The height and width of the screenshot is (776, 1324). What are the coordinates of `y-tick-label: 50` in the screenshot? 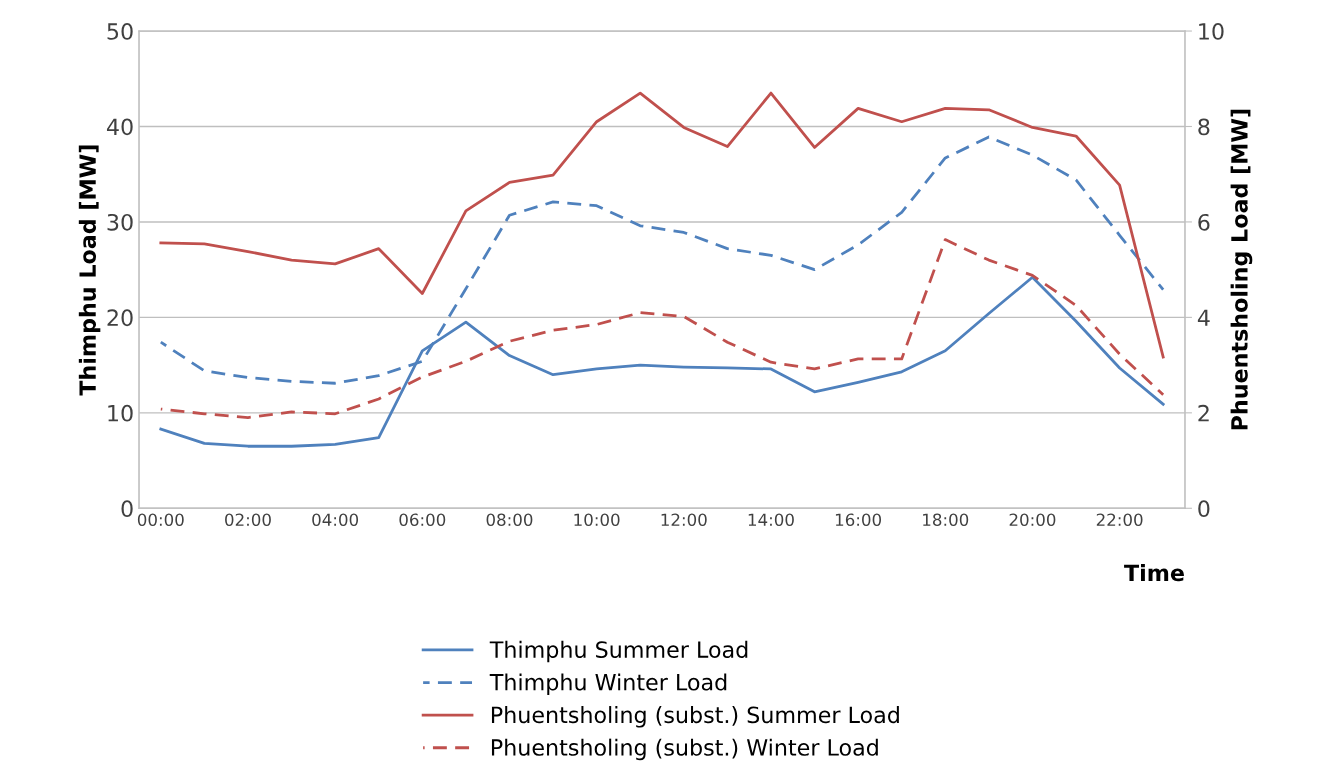 It's located at (120, 31).